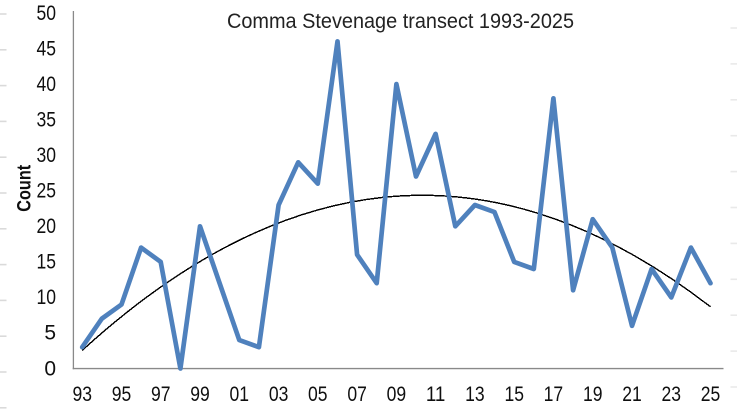 The image size is (737, 409). I want to click on svg-text: 17, so click(554, 394).